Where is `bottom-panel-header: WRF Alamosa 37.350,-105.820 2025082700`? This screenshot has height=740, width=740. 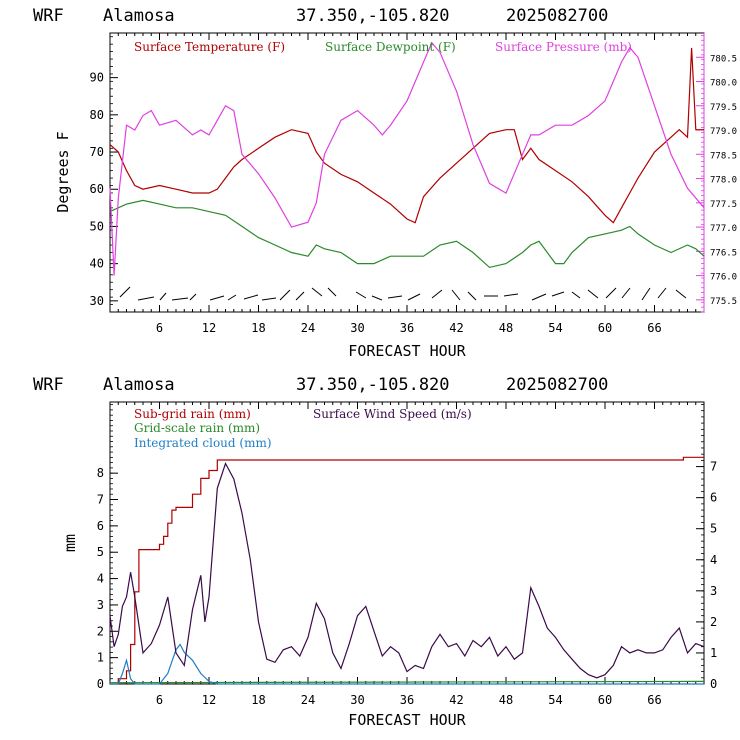 bottom-panel-header: WRF Alamosa 37.350,-105.820 2025082700 is located at coordinates (320, 385).